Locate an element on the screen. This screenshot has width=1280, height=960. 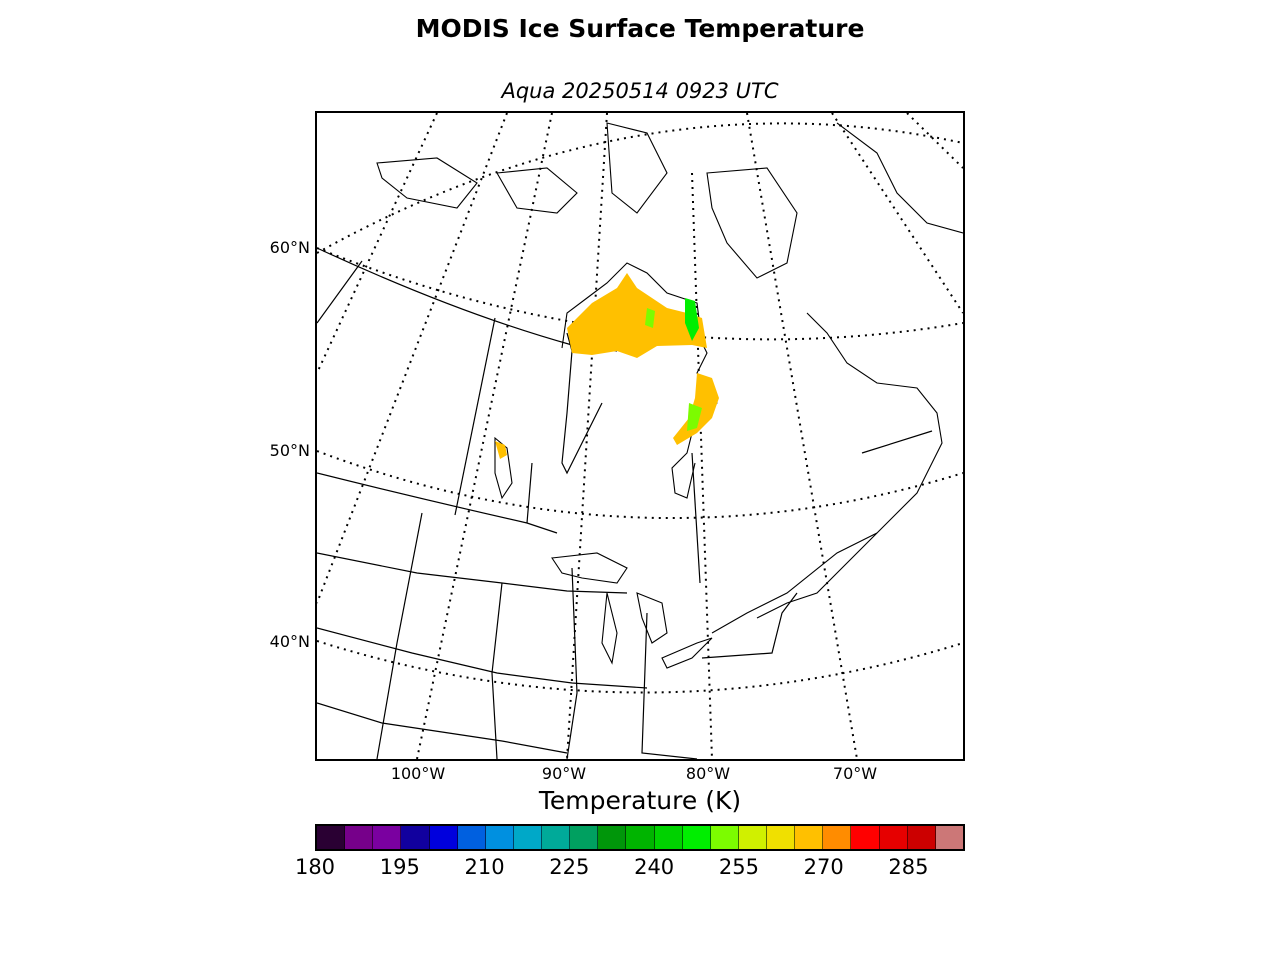
lon-label-80w: 80°W is located at coordinates (708, 773).